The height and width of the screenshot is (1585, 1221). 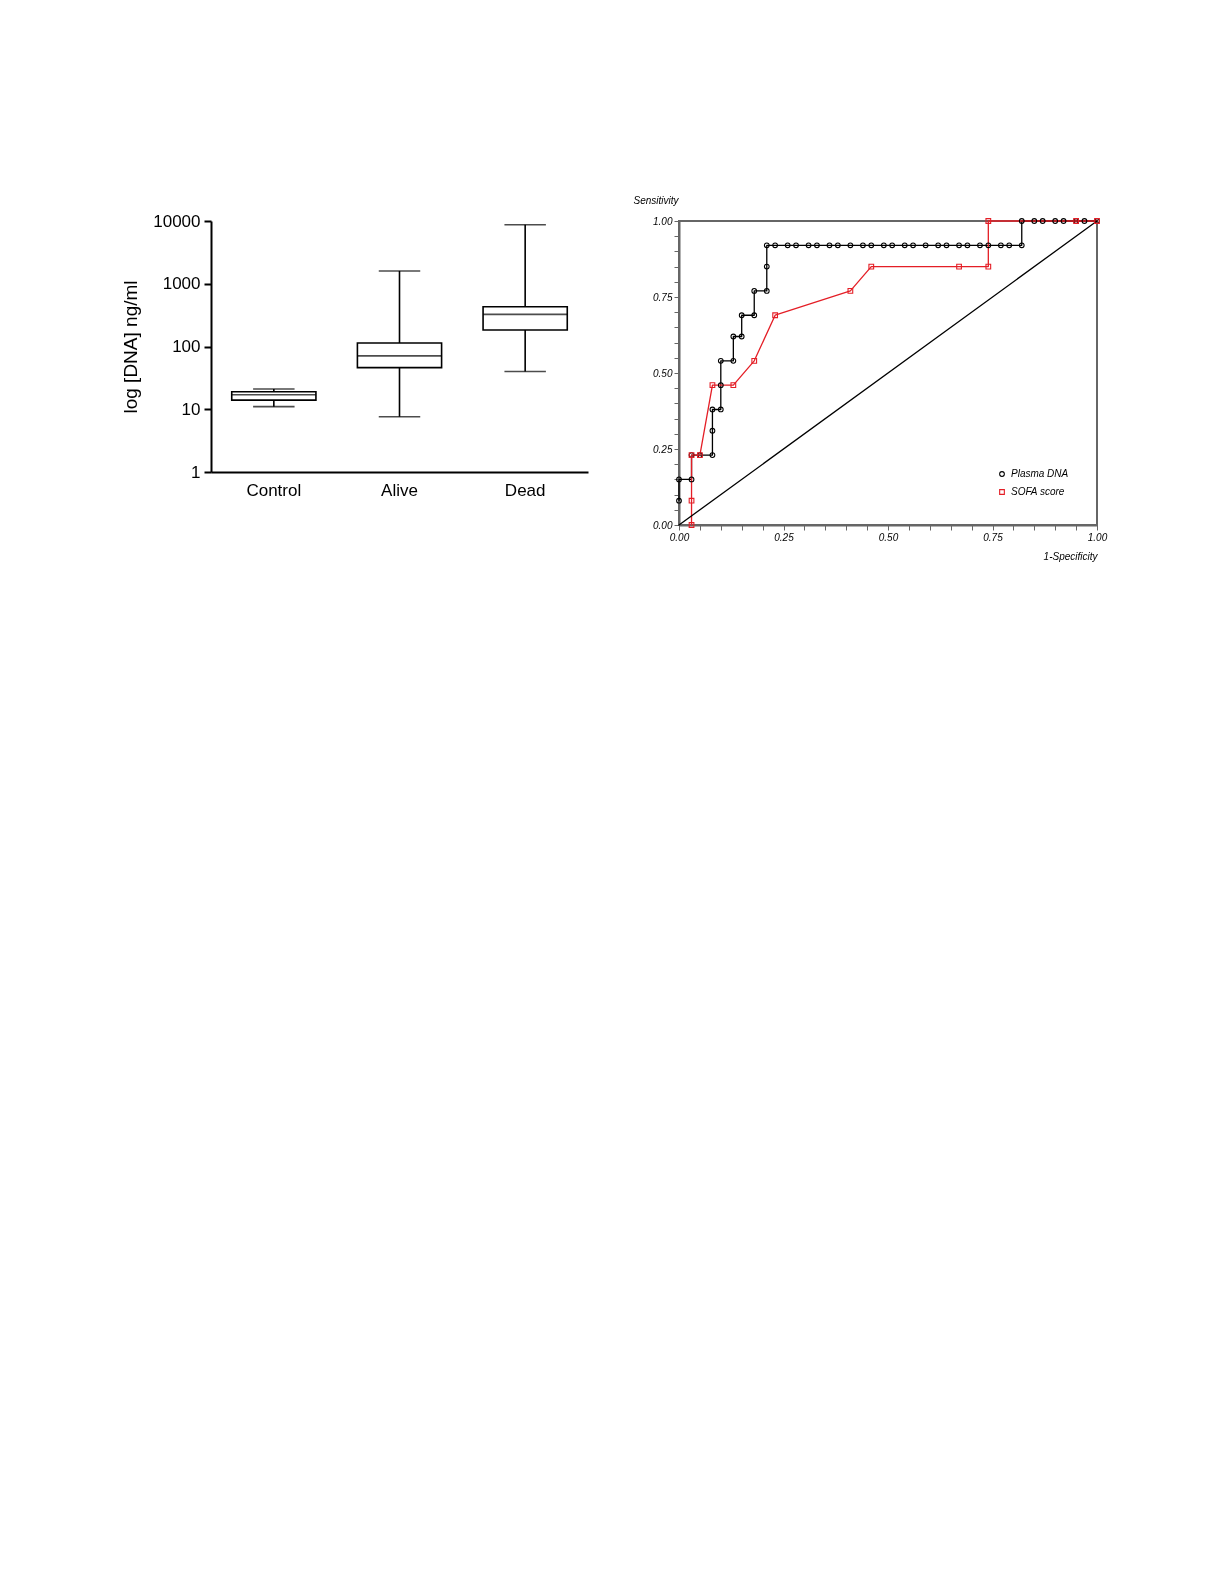 What do you see at coordinates (1040, 473) in the screenshot?
I see `legend-label: Plasma DNA` at bounding box center [1040, 473].